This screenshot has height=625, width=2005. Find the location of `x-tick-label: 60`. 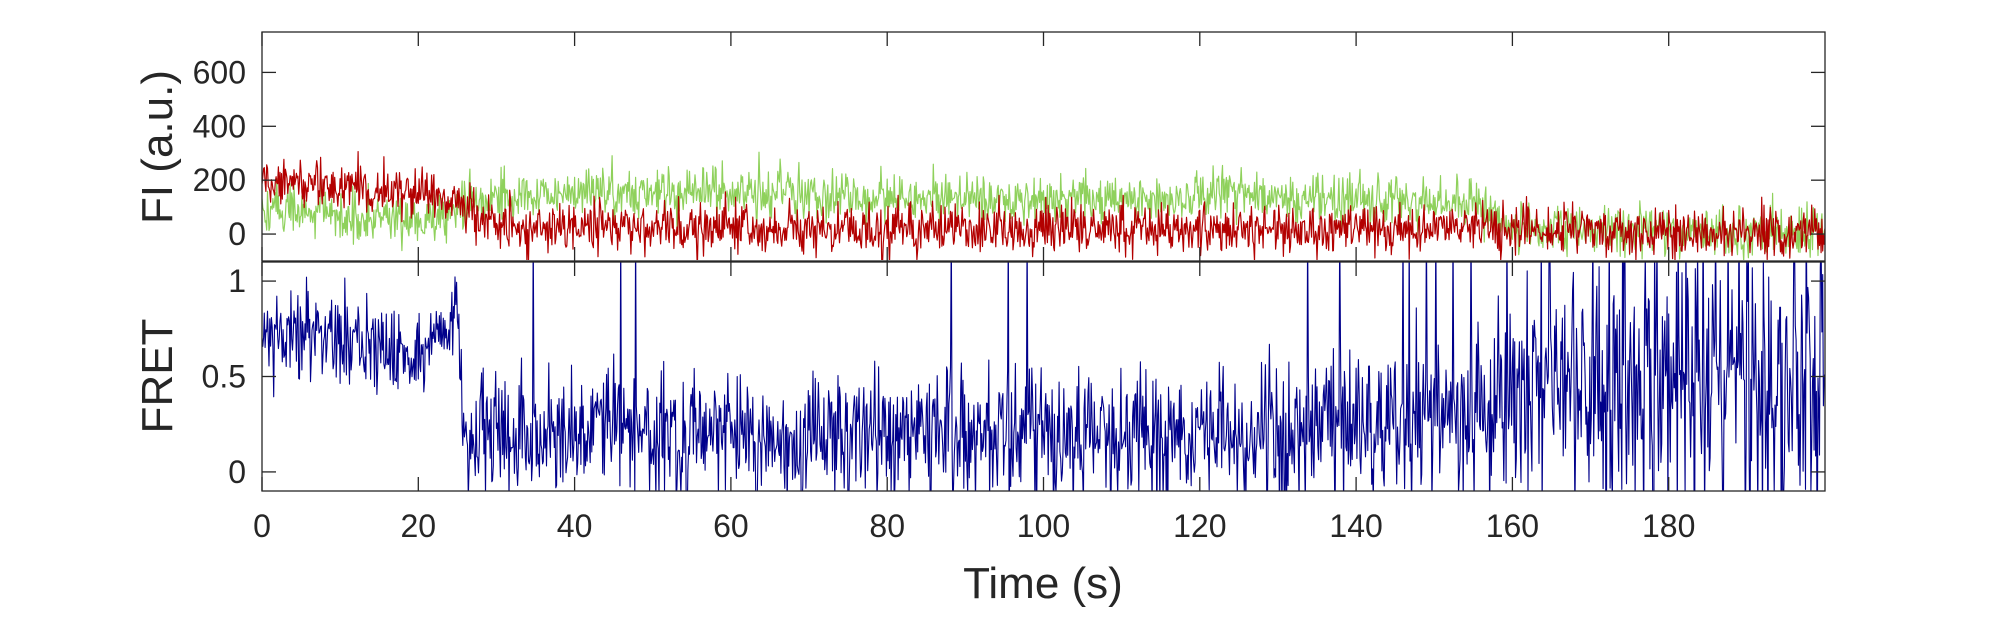

x-tick-label: 60 is located at coordinates (731, 526).